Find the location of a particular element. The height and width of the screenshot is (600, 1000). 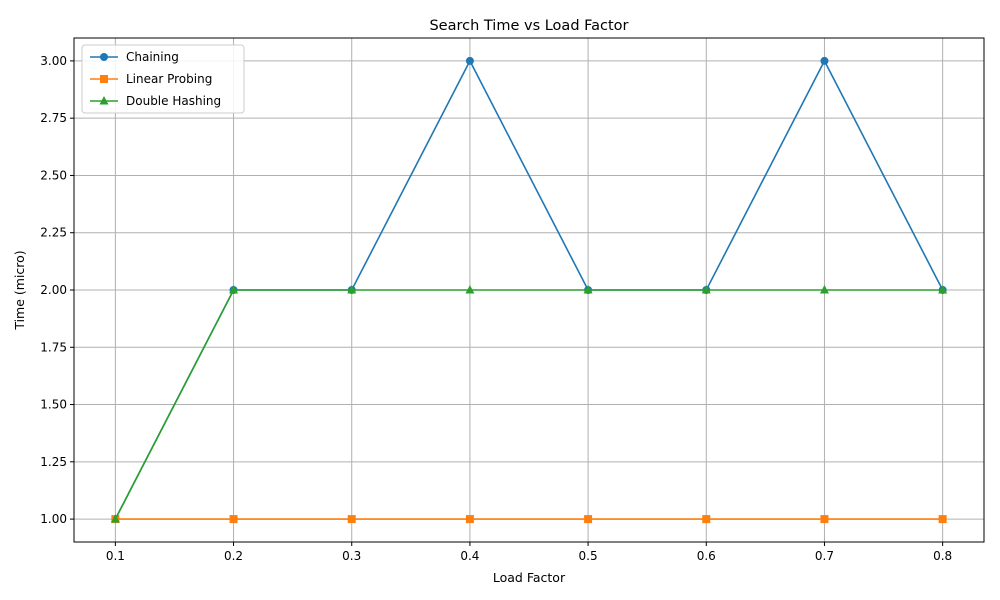

y-tick-label: 2.75 is located at coordinates (53, 118).